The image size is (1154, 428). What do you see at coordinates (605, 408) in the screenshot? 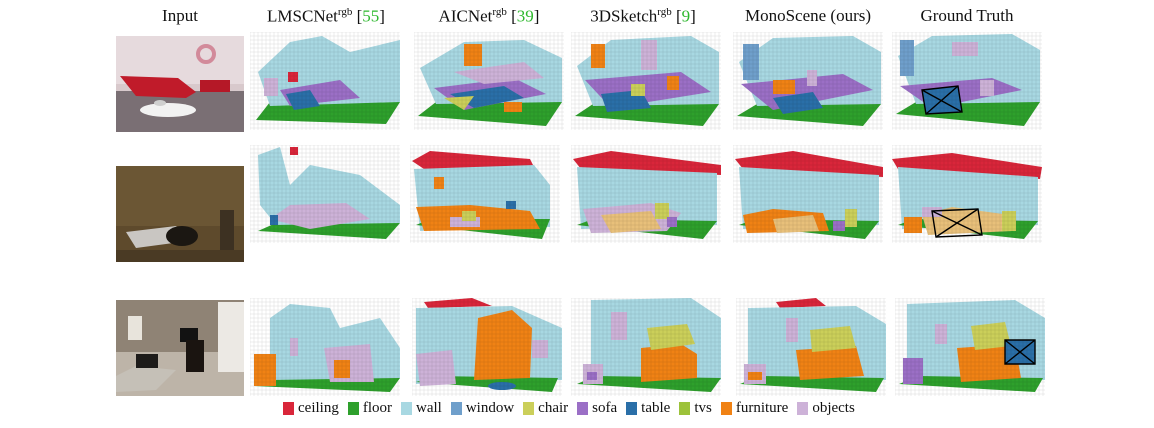
I see `legend-label: sofa` at bounding box center [605, 408].